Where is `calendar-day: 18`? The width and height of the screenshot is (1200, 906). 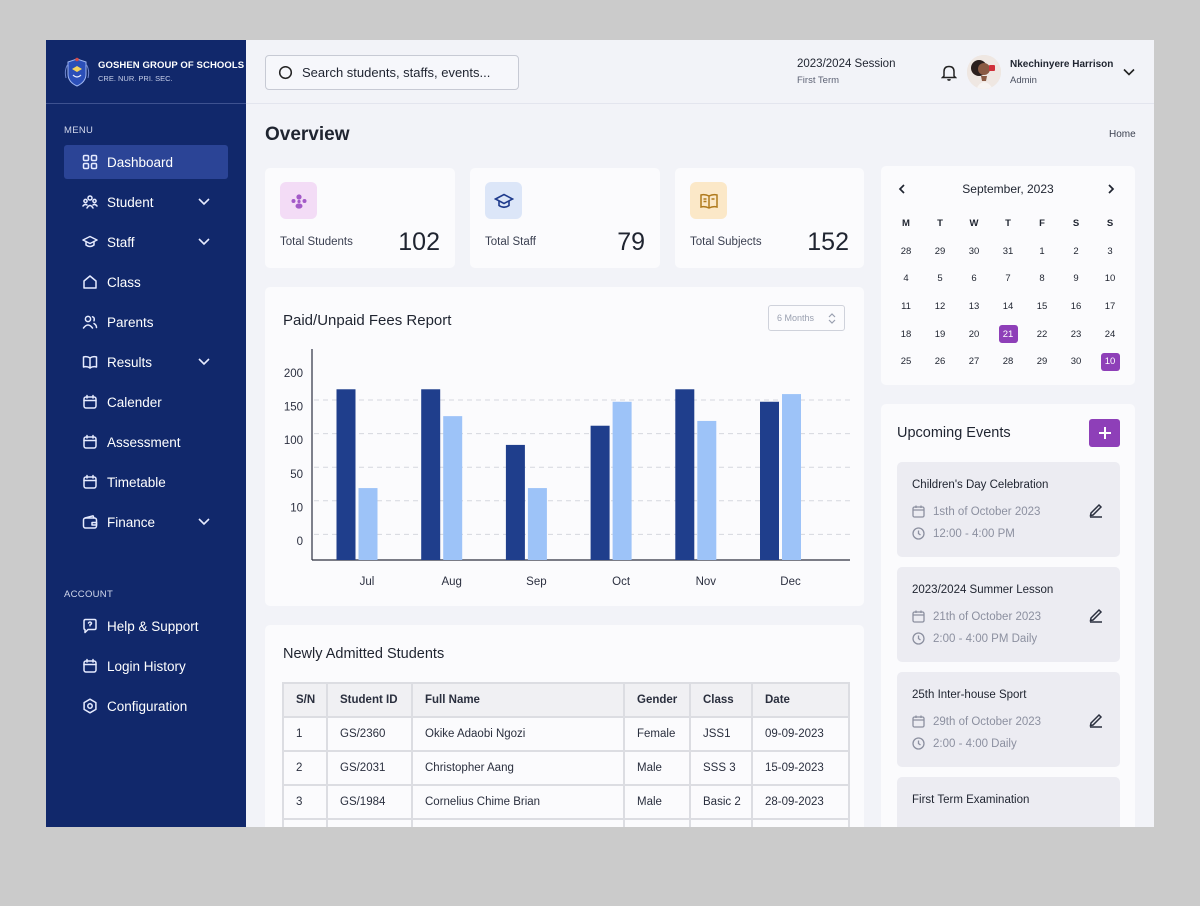
calendar-day: 18 is located at coordinates (906, 334).